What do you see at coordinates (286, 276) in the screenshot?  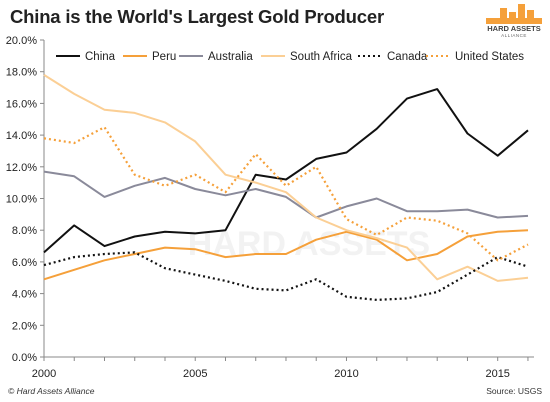 I see `series-line-canada` at bounding box center [286, 276].